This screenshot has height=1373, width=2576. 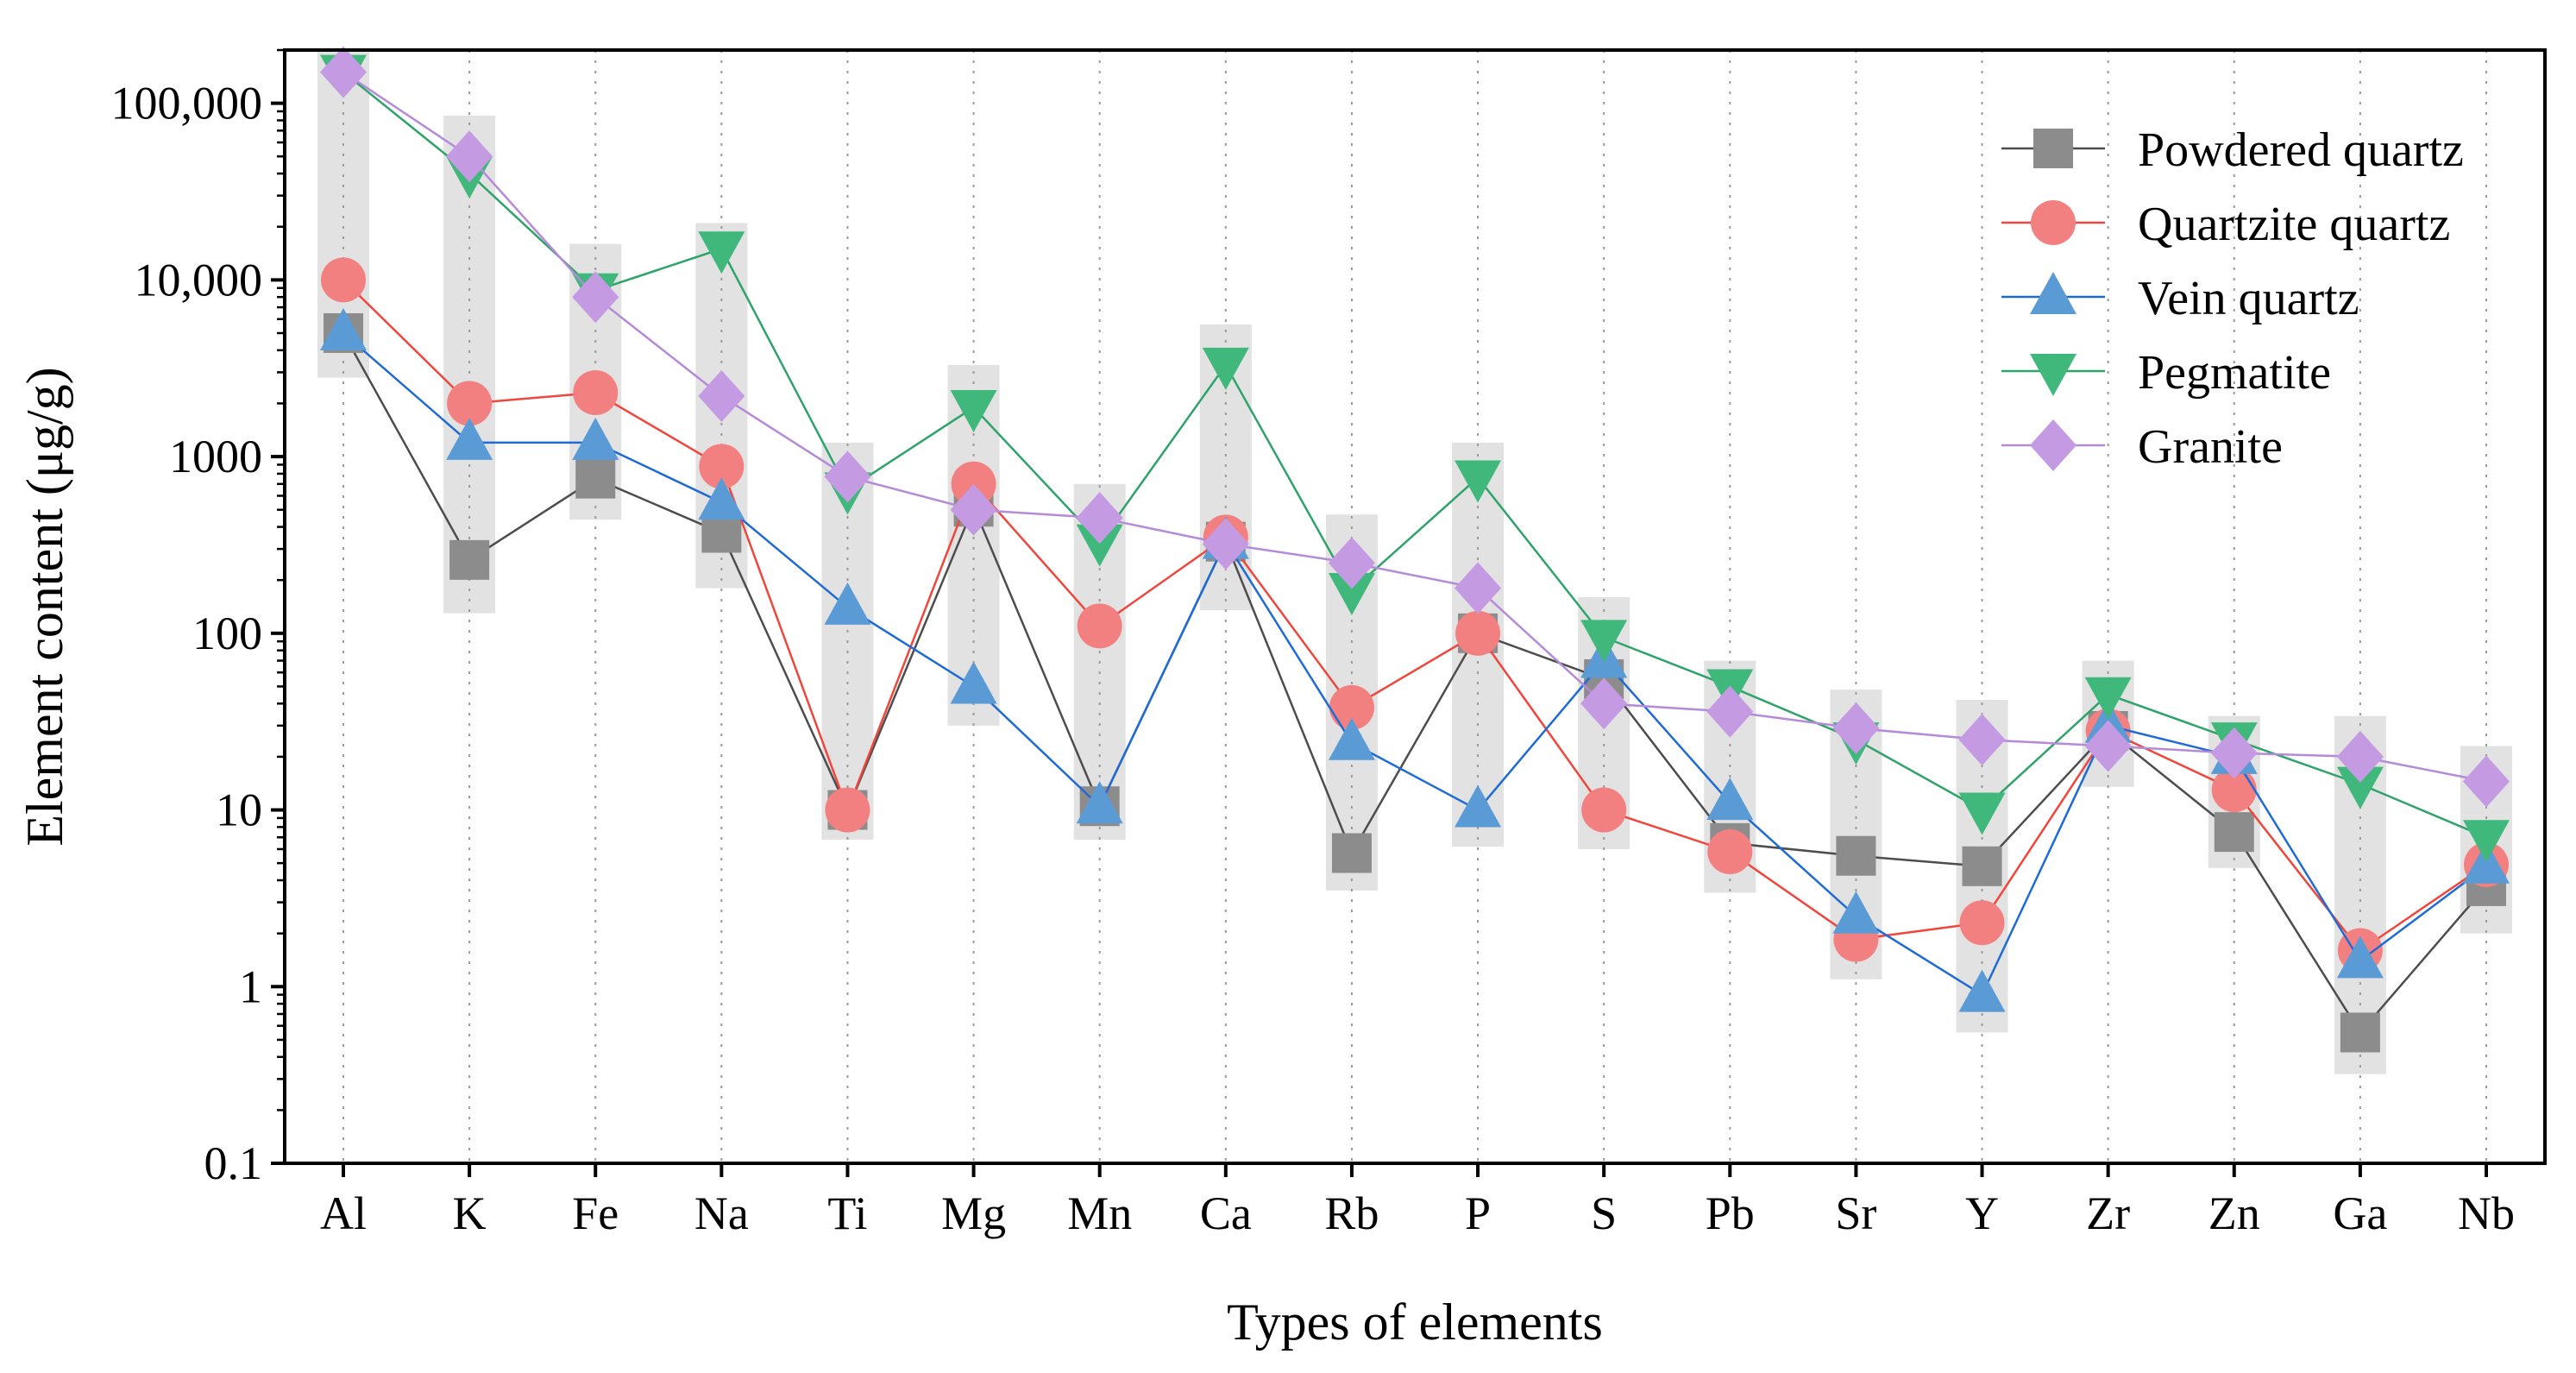 I want to click on x-tick-label-fe: Fe, so click(x=595, y=1213).